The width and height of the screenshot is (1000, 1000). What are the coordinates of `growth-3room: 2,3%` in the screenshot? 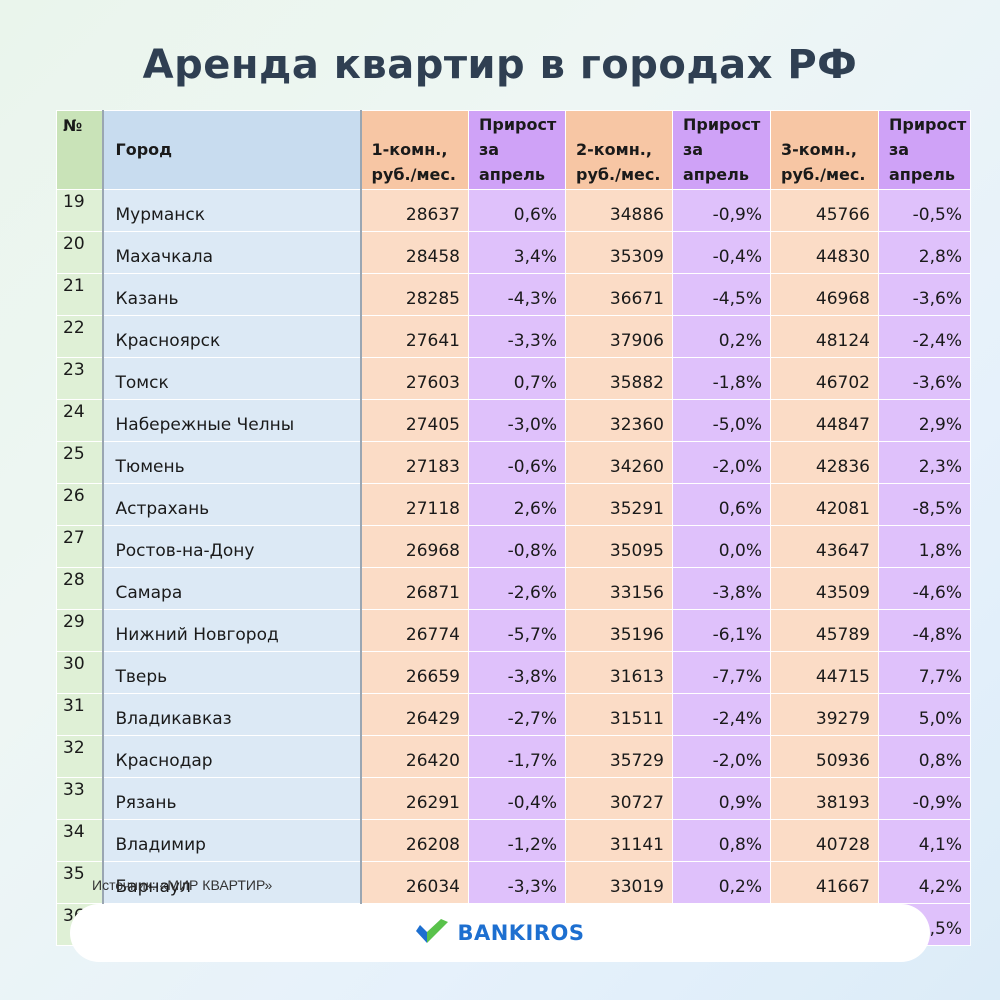 It's located at (924, 462).